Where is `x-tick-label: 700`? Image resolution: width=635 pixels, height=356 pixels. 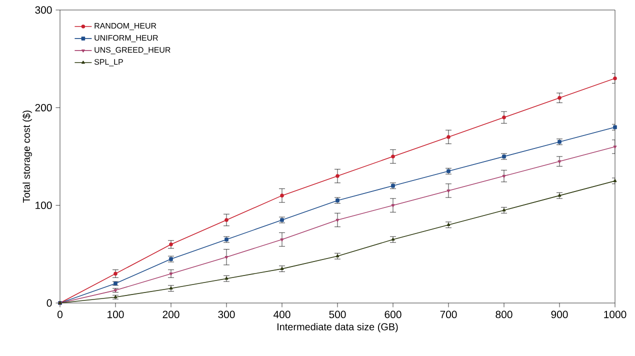 x-tick-label: 700 is located at coordinates (448, 314).